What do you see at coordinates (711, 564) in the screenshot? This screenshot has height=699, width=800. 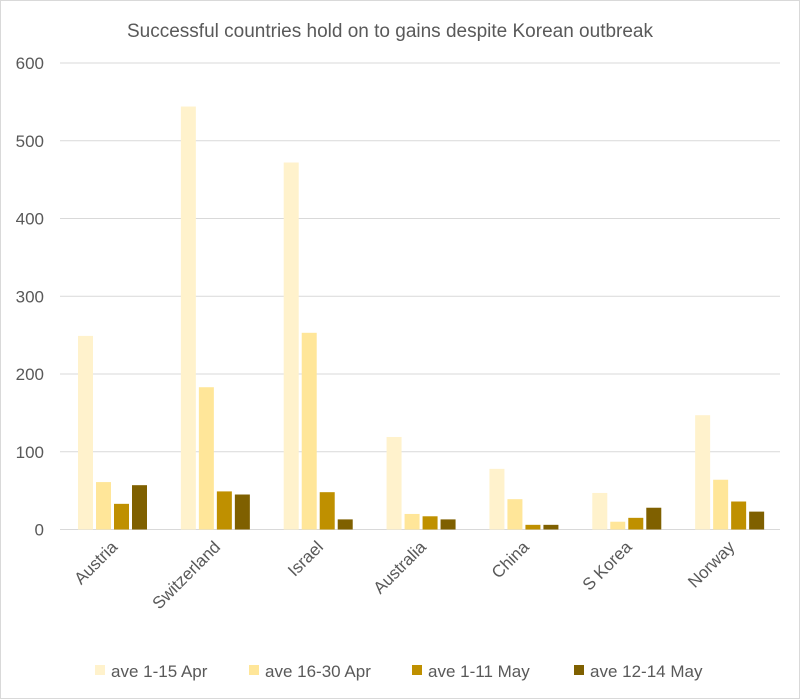 I see `x-tick-label: Norway` at bounding box center [711, 564].